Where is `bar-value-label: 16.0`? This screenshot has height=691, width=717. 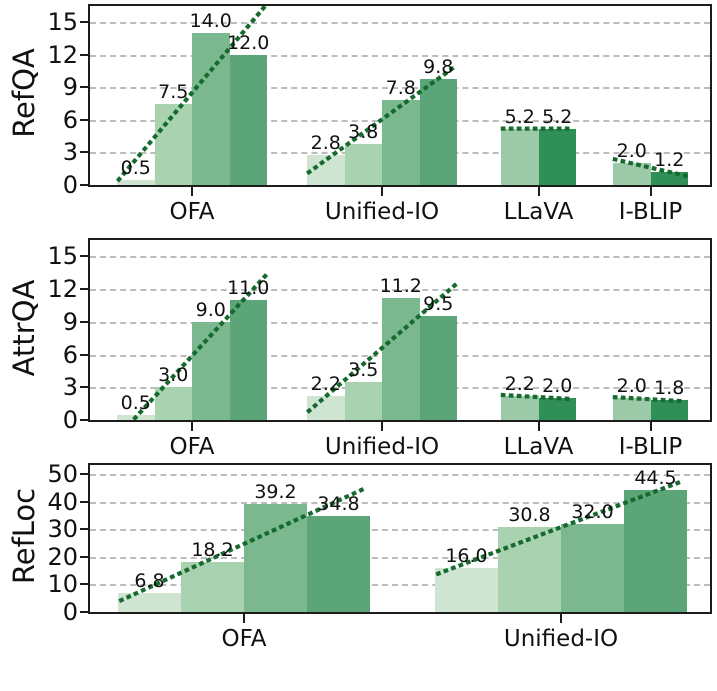 bar-value-label: 16.0 is located at coordinates (466, 555).